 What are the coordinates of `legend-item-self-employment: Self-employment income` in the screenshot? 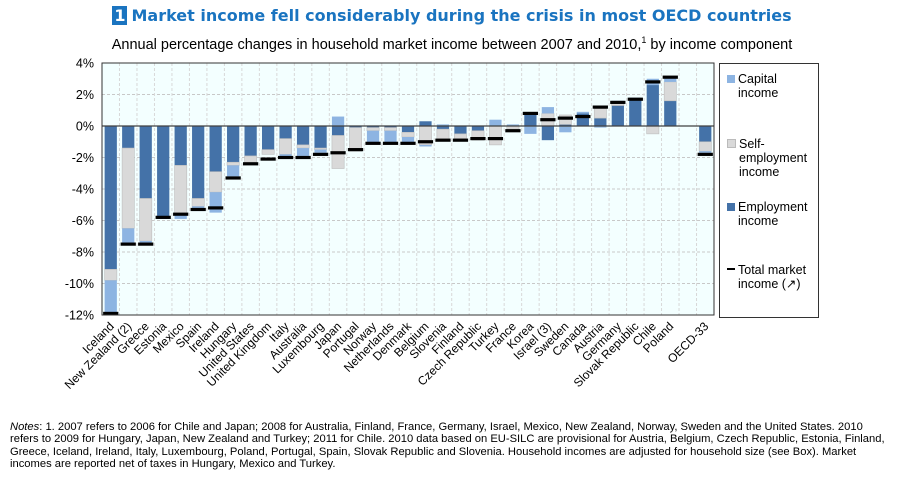 It's located at (771, 158).